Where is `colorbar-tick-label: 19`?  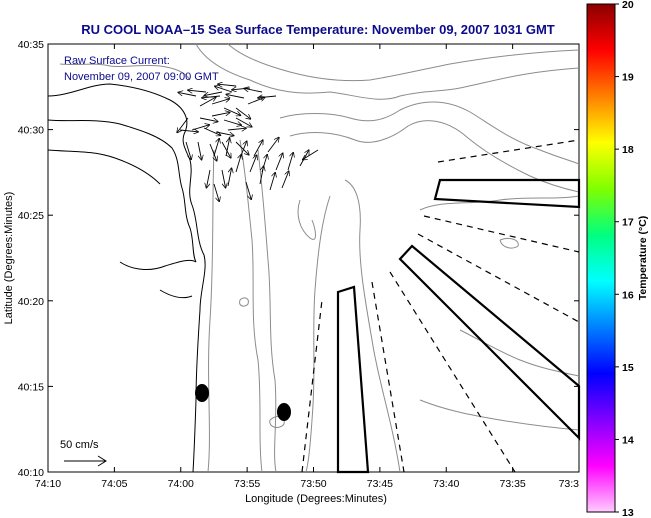
colorbar-tick-label: 19 is located at coordinates (628, 78).